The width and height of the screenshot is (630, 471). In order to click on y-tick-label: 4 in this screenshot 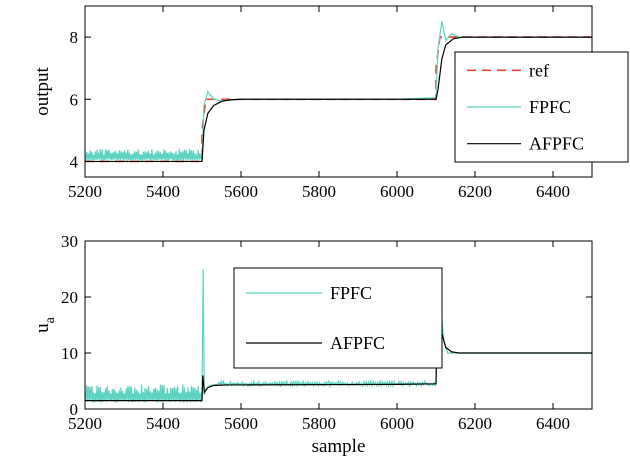, I will do `click(74, 161)`.